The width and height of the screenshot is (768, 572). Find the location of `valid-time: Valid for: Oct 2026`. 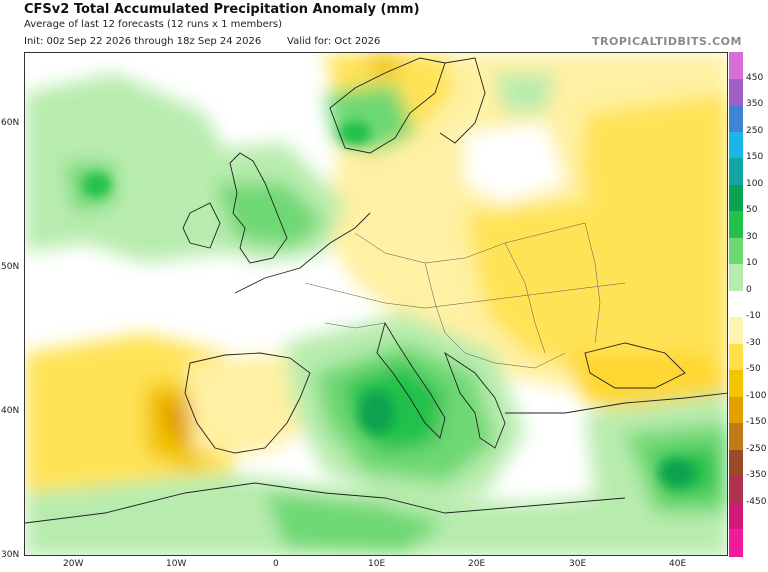

valid-time: Valid for: Oct 2026 is located at coordinates (334, 41).